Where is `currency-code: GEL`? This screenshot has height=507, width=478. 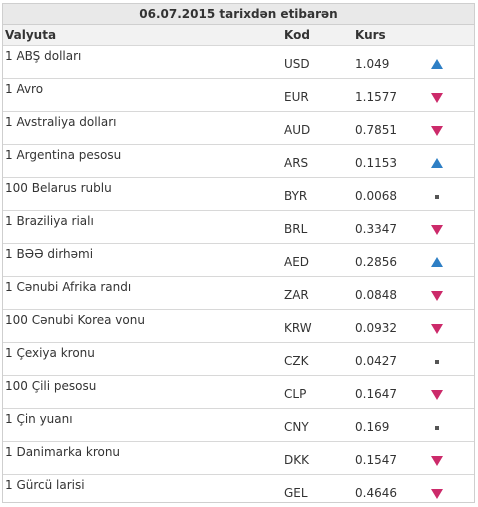 currency-code: GEL is located at coordinates (296, 493).